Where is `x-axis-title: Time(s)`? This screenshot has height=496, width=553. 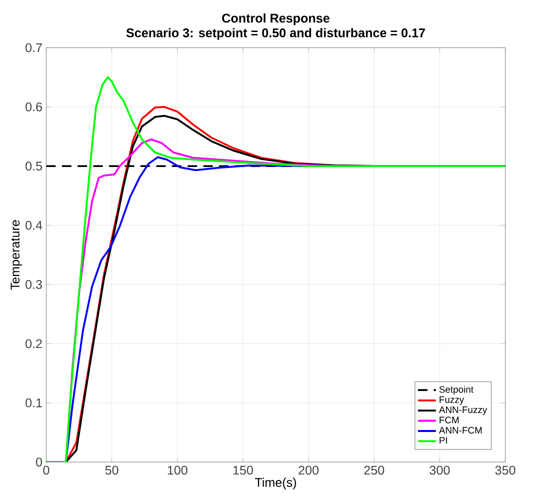
x-axis-title: Time(s) is located at coordinates (275, 484).